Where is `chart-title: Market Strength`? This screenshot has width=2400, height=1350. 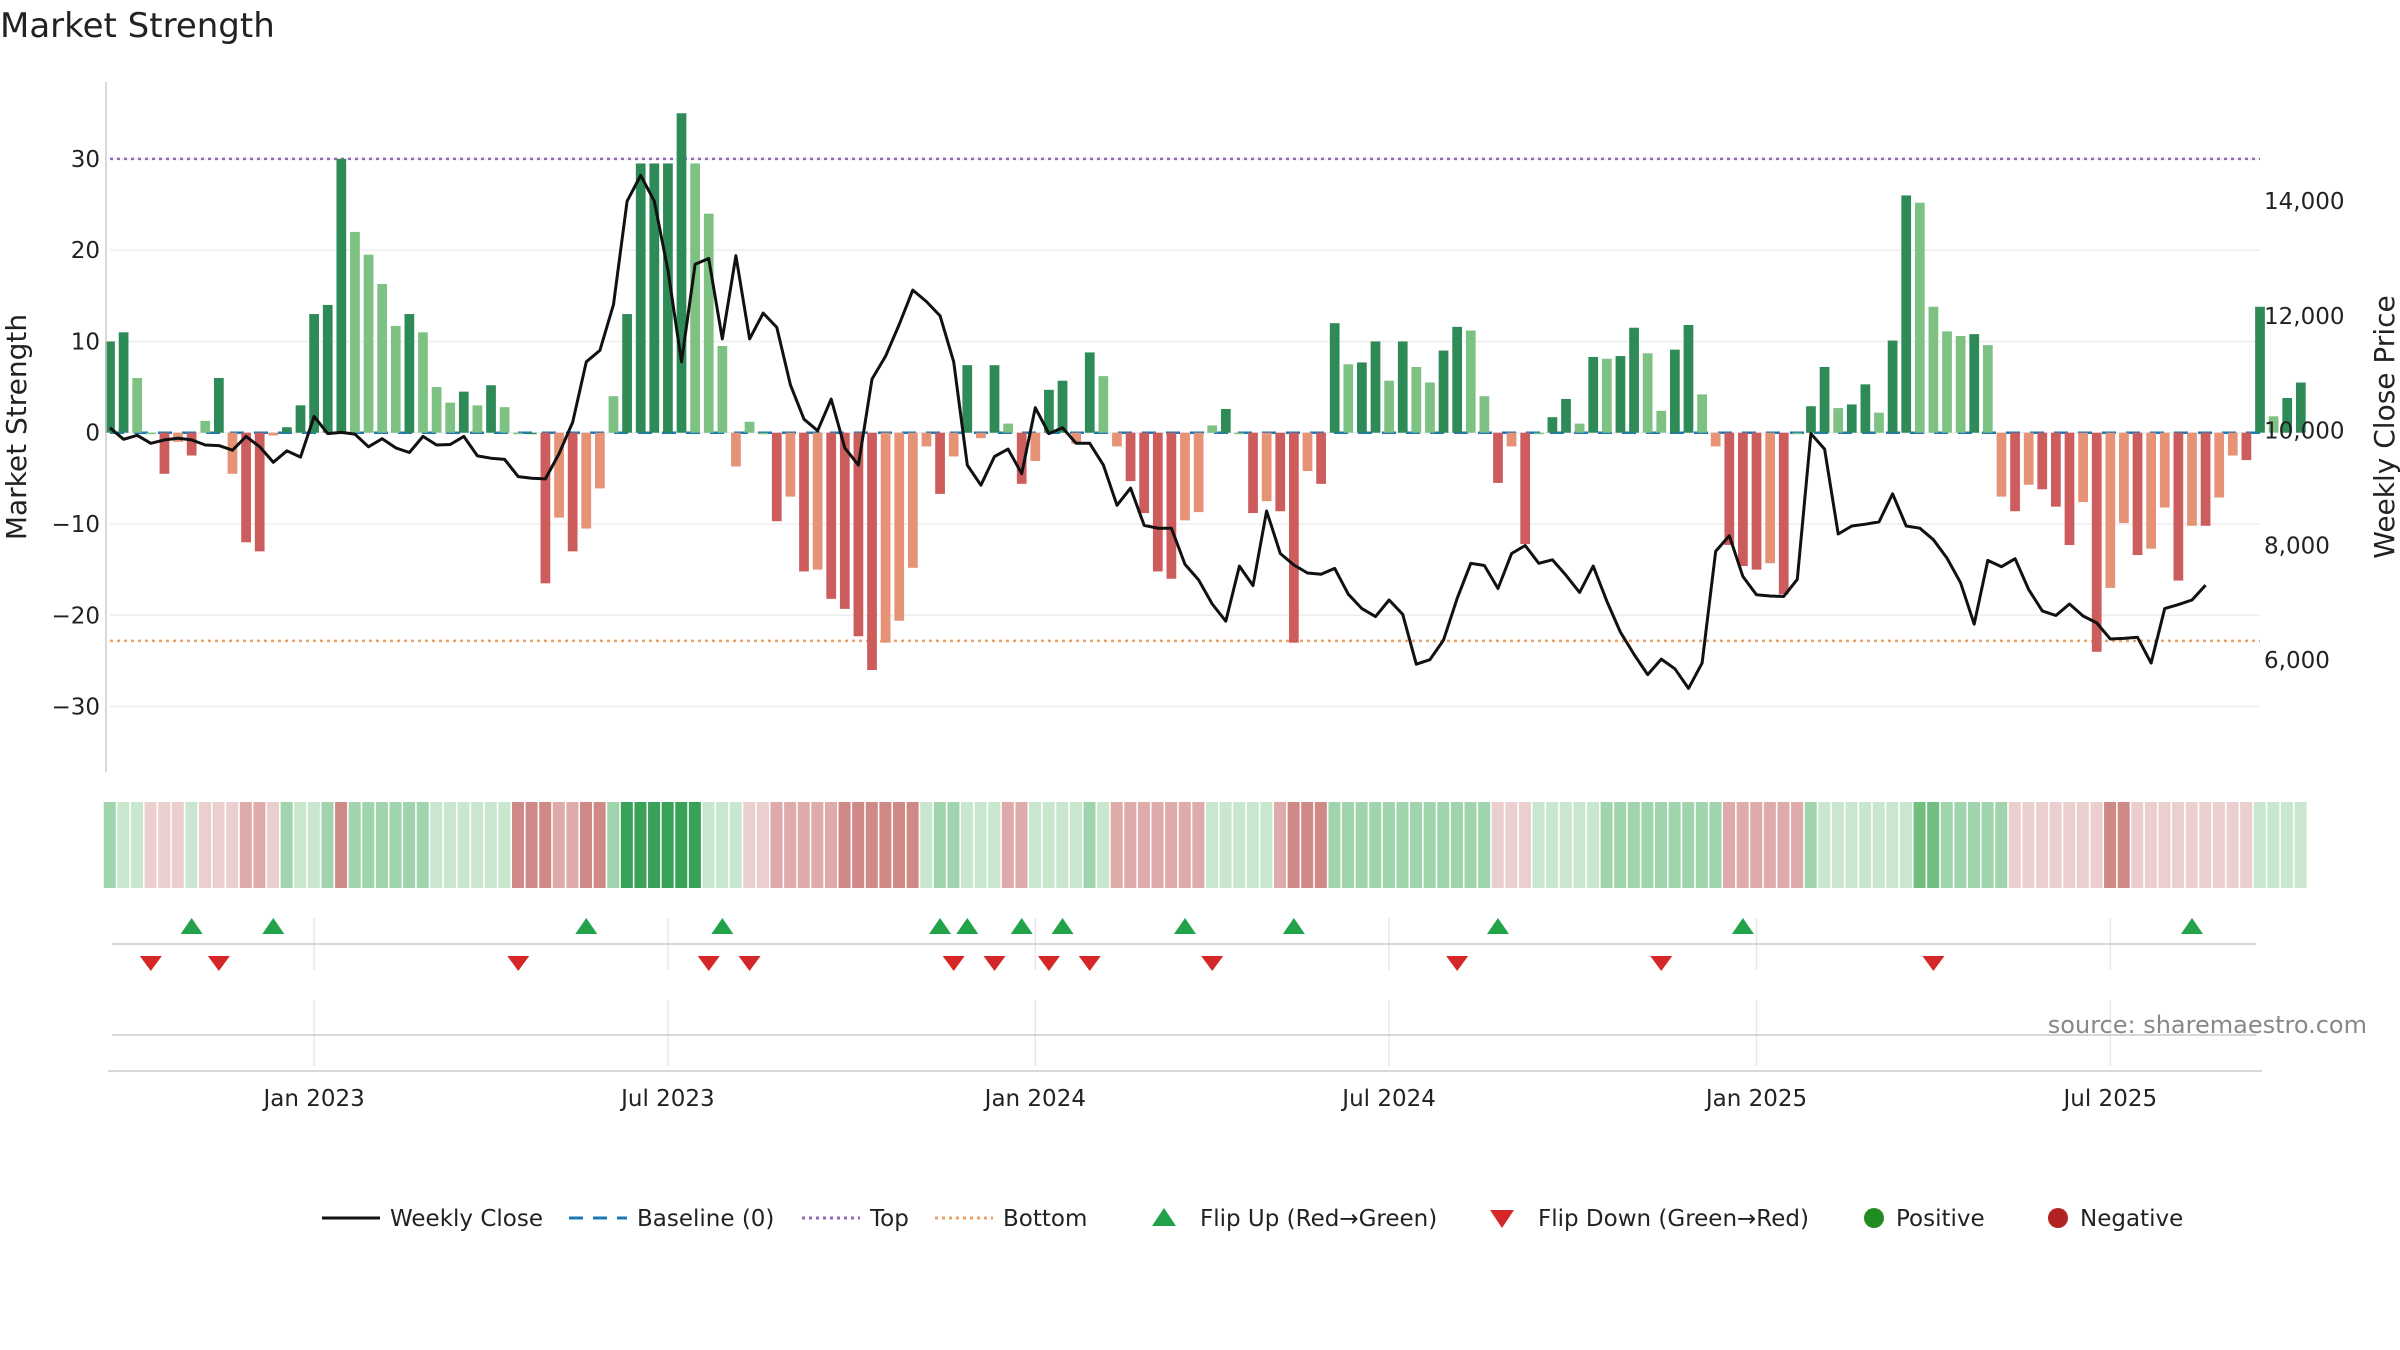 chart-title: Market Strength is located at coordinates (137, 26).